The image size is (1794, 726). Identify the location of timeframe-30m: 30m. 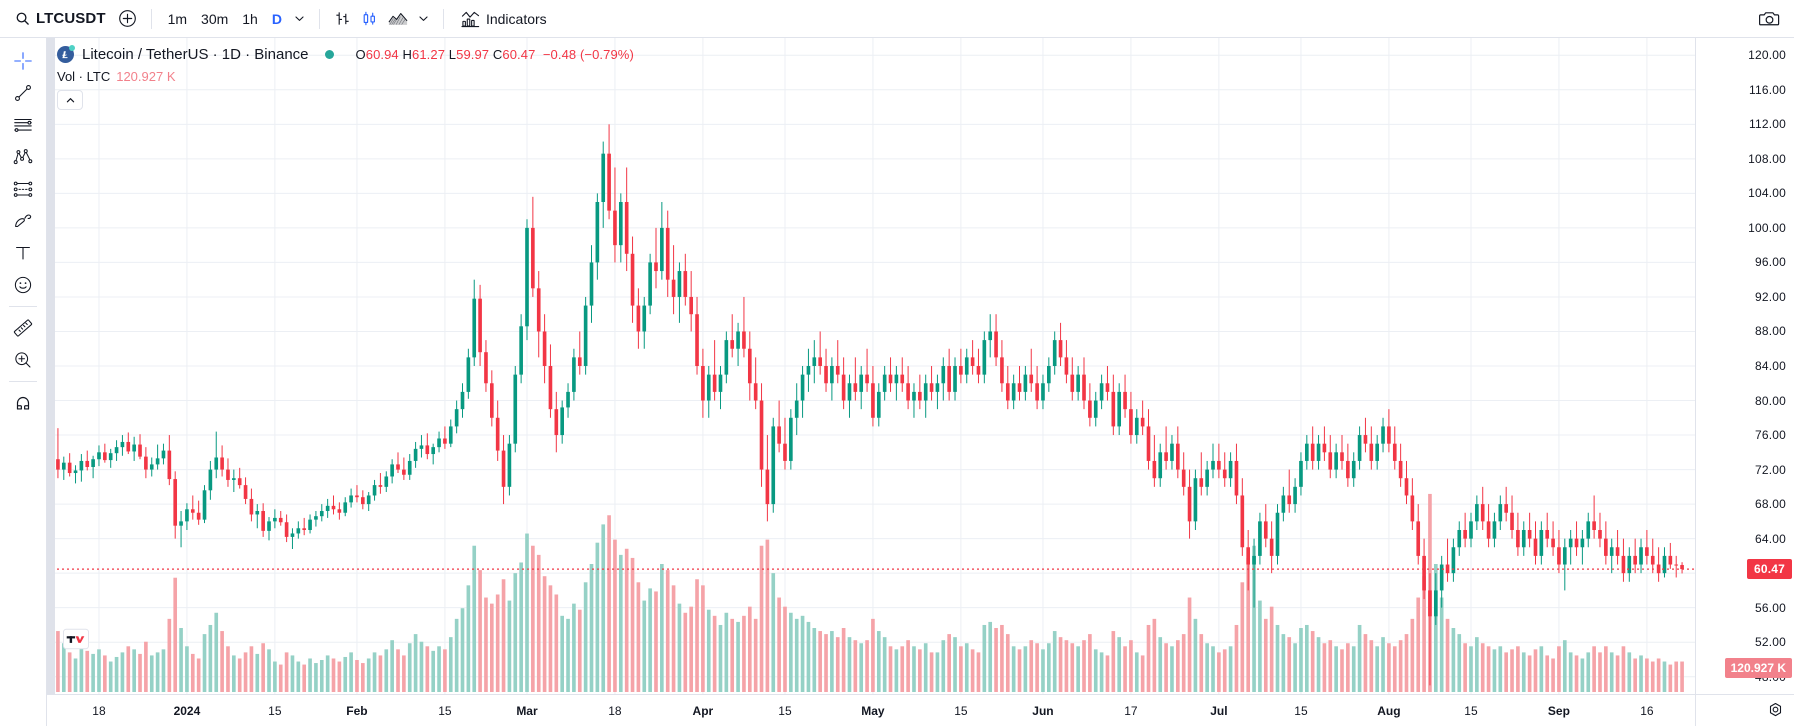
(215, 18).